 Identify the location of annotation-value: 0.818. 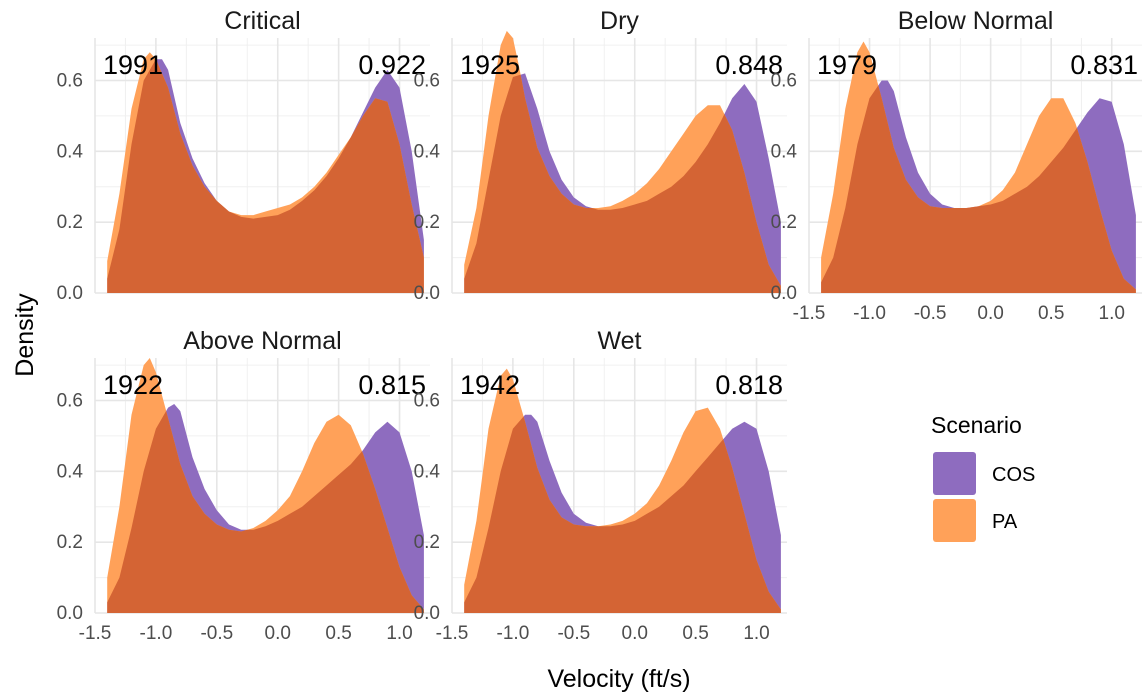
(749, 385).